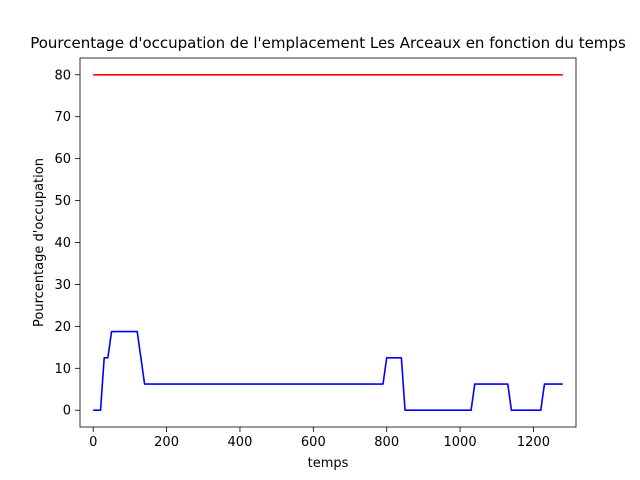  Describe the element at coordinates (62, 75) in the screenshot. I see `y-tick-label: 80` at that location.